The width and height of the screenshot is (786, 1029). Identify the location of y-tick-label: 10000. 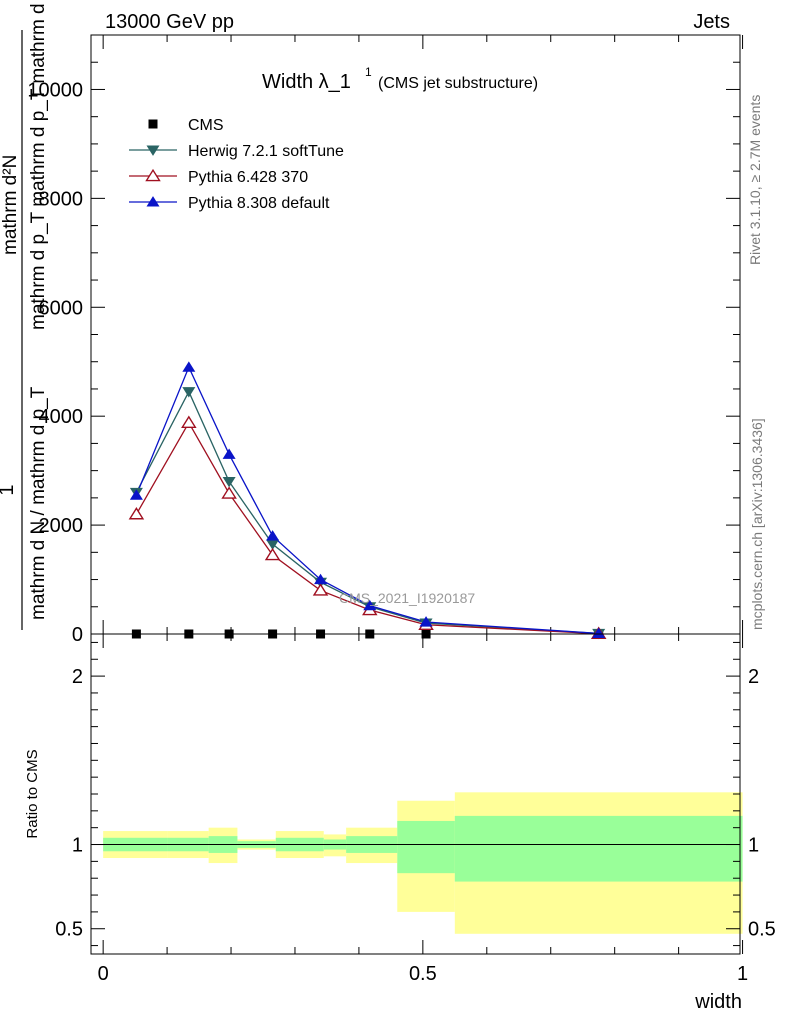
(55, 90).